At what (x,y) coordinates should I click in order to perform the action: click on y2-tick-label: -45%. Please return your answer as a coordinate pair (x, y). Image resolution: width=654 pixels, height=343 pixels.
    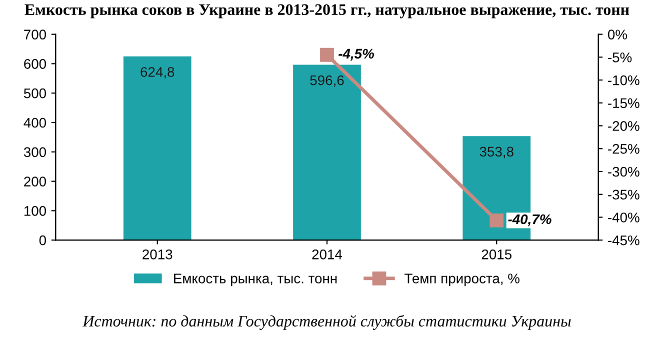
    Looking at the image, I should click on (624, 240).